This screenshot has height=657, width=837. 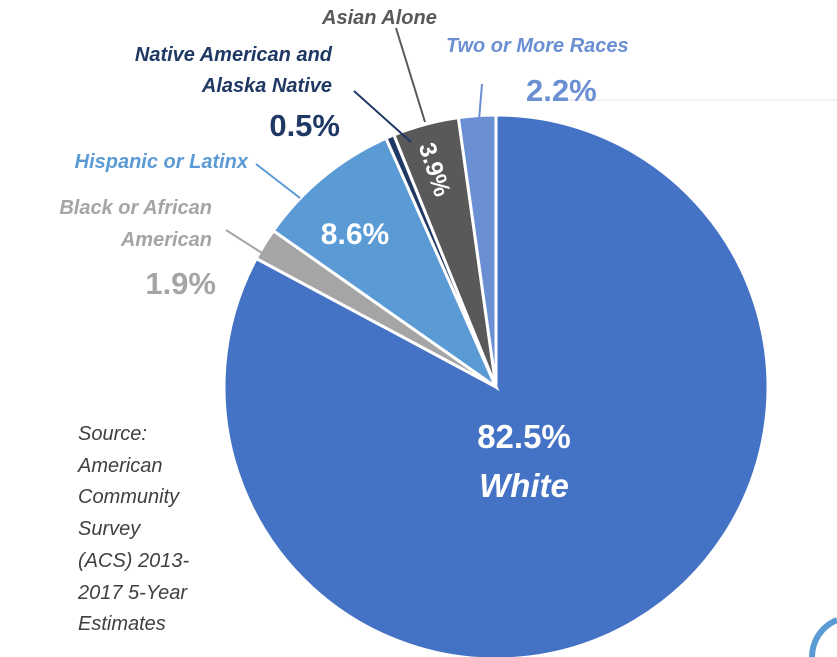 I want to click on source-line: Survey, so click(x=109, y=529).